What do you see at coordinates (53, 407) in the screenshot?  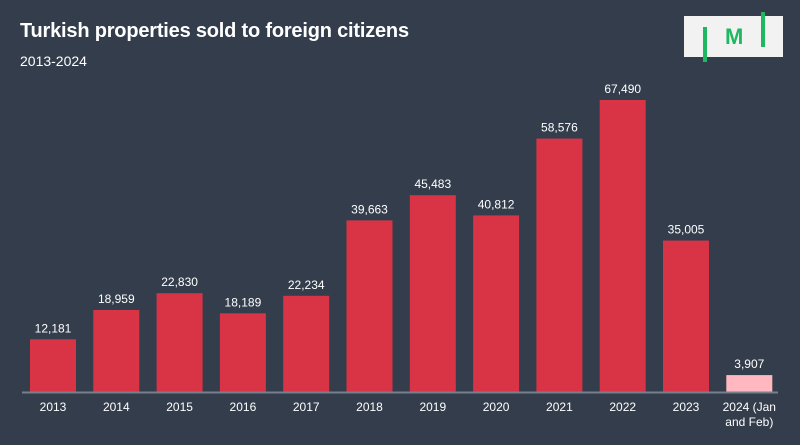 I see `x-tick-label: 2013` at bounding box center [53, 407].